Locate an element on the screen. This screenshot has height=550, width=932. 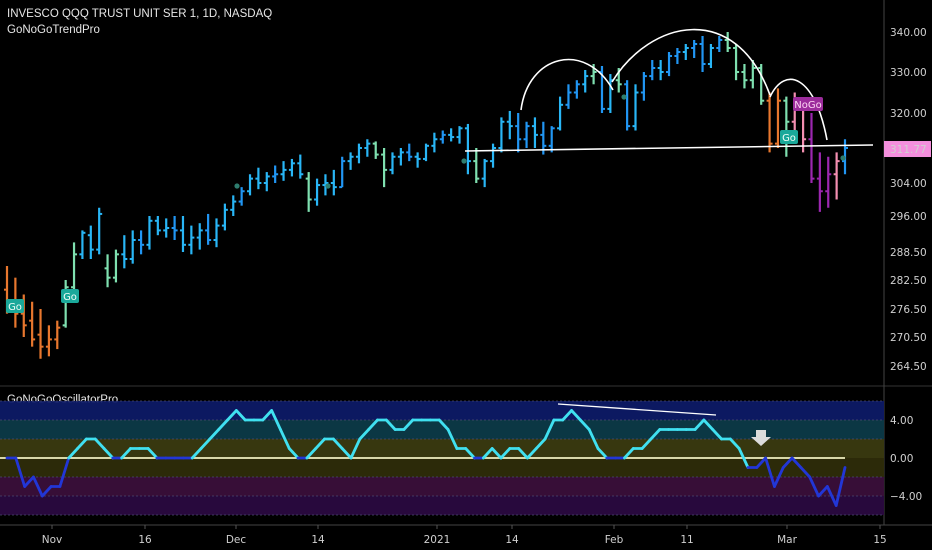
last-price-tag-text: 311.77 is located at coordinates (908, 150).